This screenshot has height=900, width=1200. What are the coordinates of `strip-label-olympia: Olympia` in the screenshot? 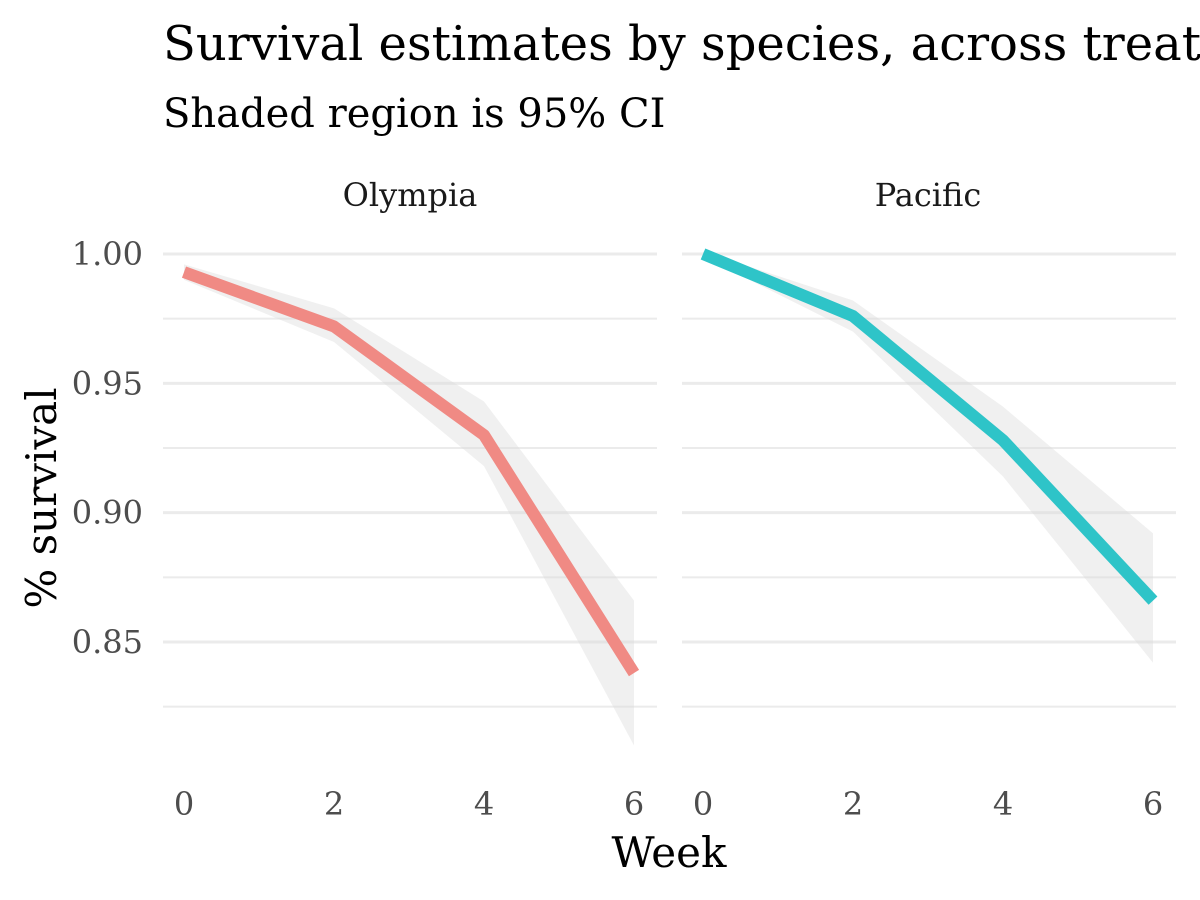 It's located at (410, 195).